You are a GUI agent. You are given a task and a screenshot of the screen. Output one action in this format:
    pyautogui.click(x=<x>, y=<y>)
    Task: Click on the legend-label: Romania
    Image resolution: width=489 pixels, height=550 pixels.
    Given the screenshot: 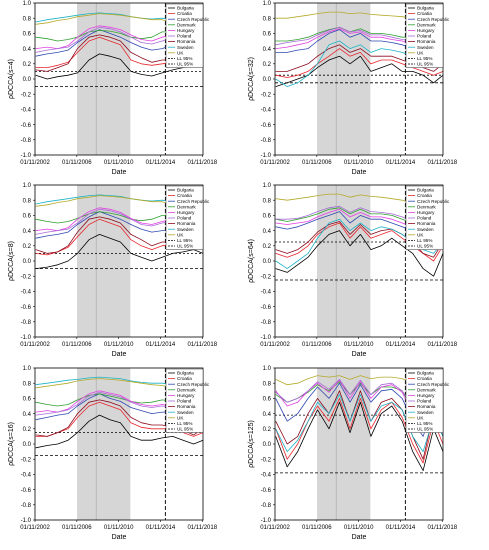 What is the action you would take?
    pyautogui.click(x=186, y=406)
    